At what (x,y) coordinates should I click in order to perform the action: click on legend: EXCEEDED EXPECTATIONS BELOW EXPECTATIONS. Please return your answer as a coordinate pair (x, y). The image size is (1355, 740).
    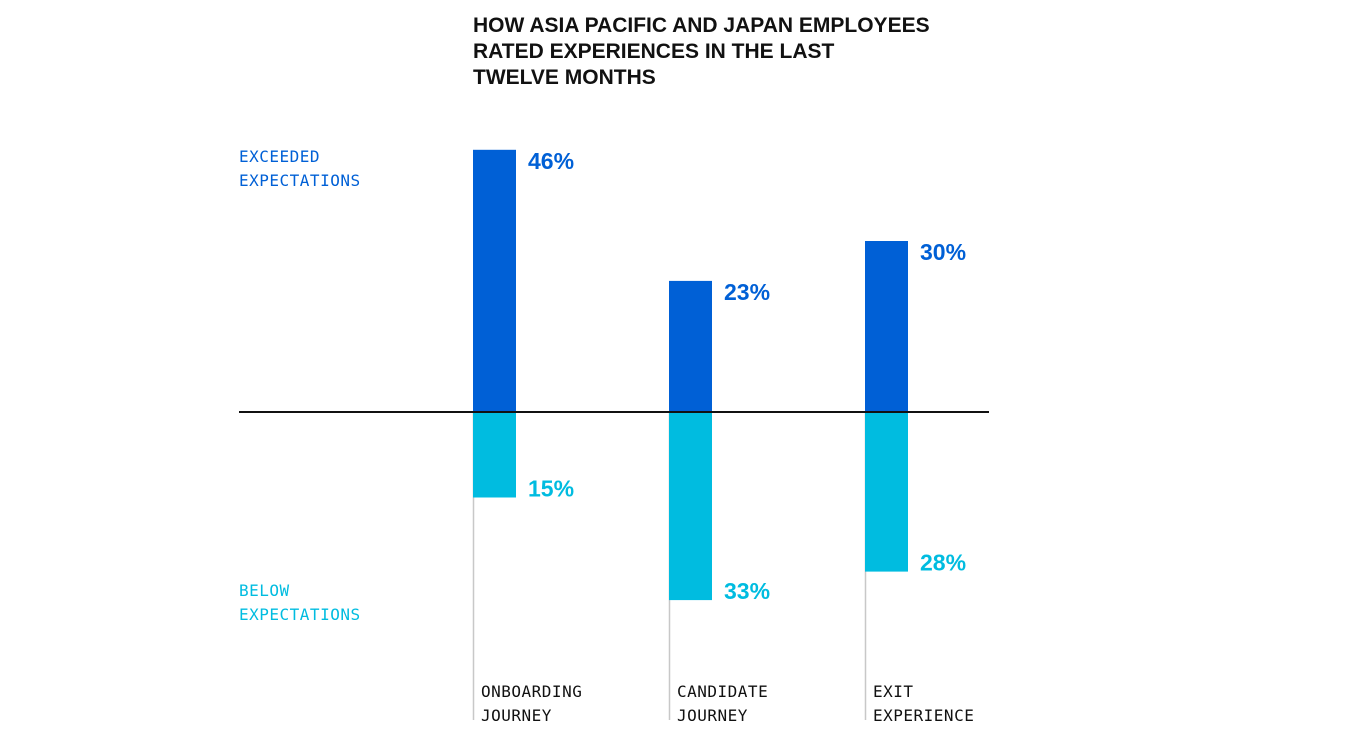
    Looking at the image, I should click on (300, 385).